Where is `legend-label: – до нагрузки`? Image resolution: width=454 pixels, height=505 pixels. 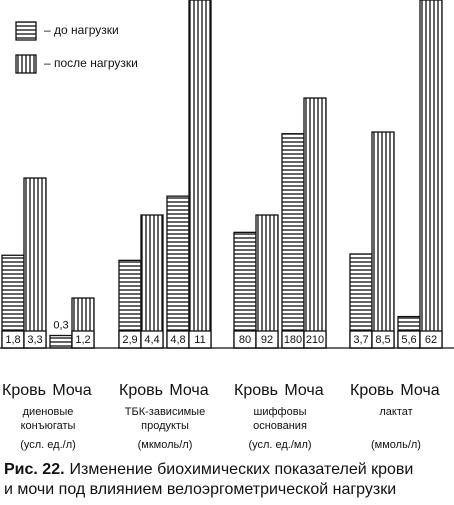 legend-label: – до нагрузки is located at coordinates (81, 30).